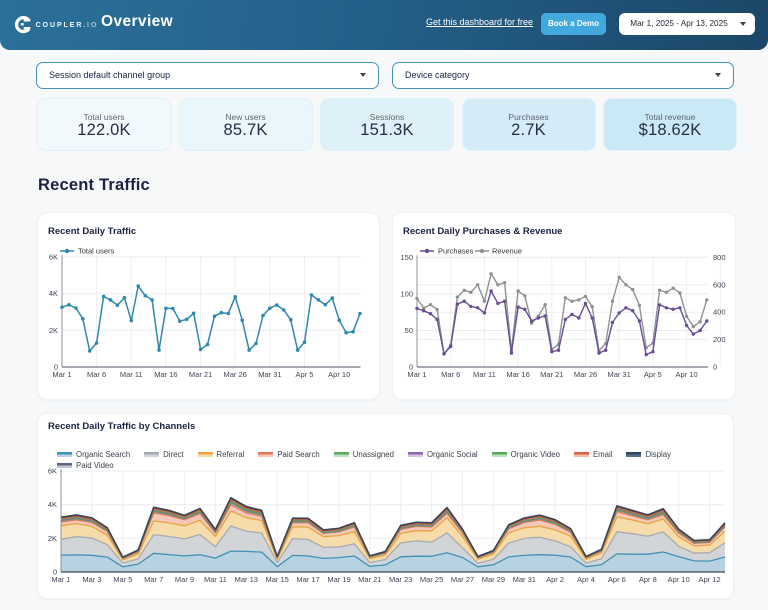  What do you see at coordinates (184, 579) in the screenshot?
I see `svg-text: Mar 9` at bounding box center [184, 579].